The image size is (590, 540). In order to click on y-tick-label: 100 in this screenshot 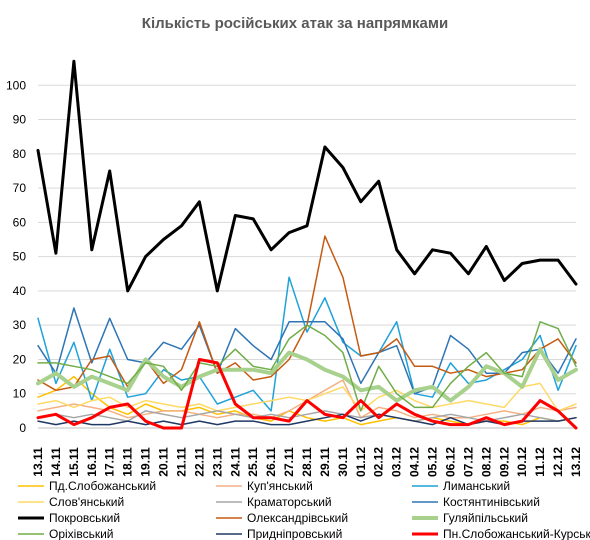, I will do `click(16, 85)`.